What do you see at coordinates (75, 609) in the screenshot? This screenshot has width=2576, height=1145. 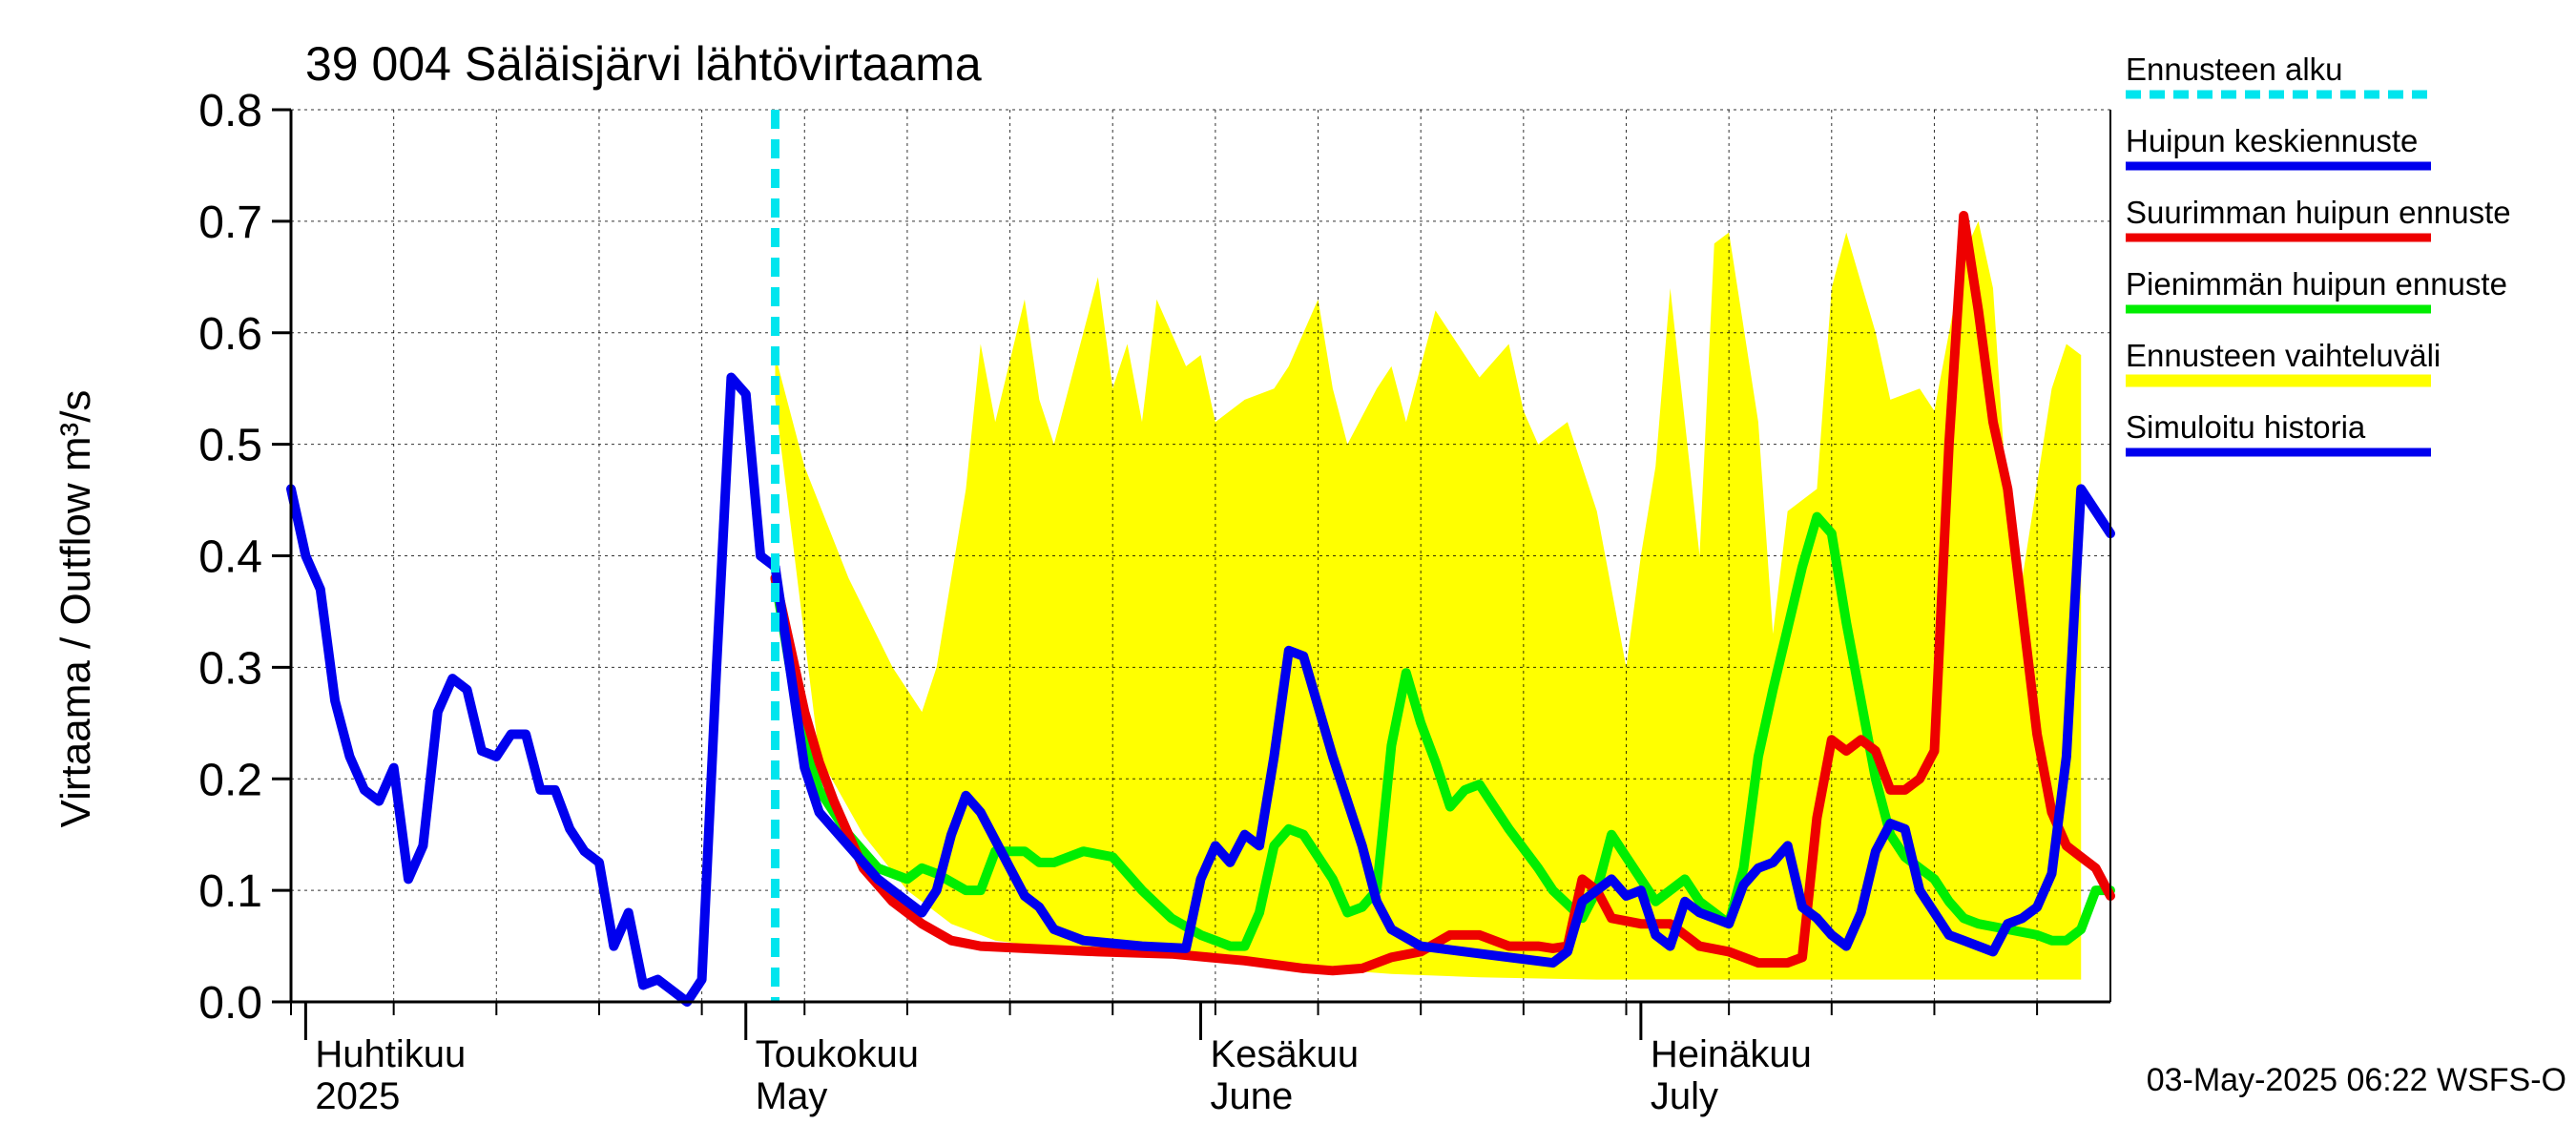 I see `y-axis-label: Virtaama / Outflow m³/s` at bounding box center [75, 609].